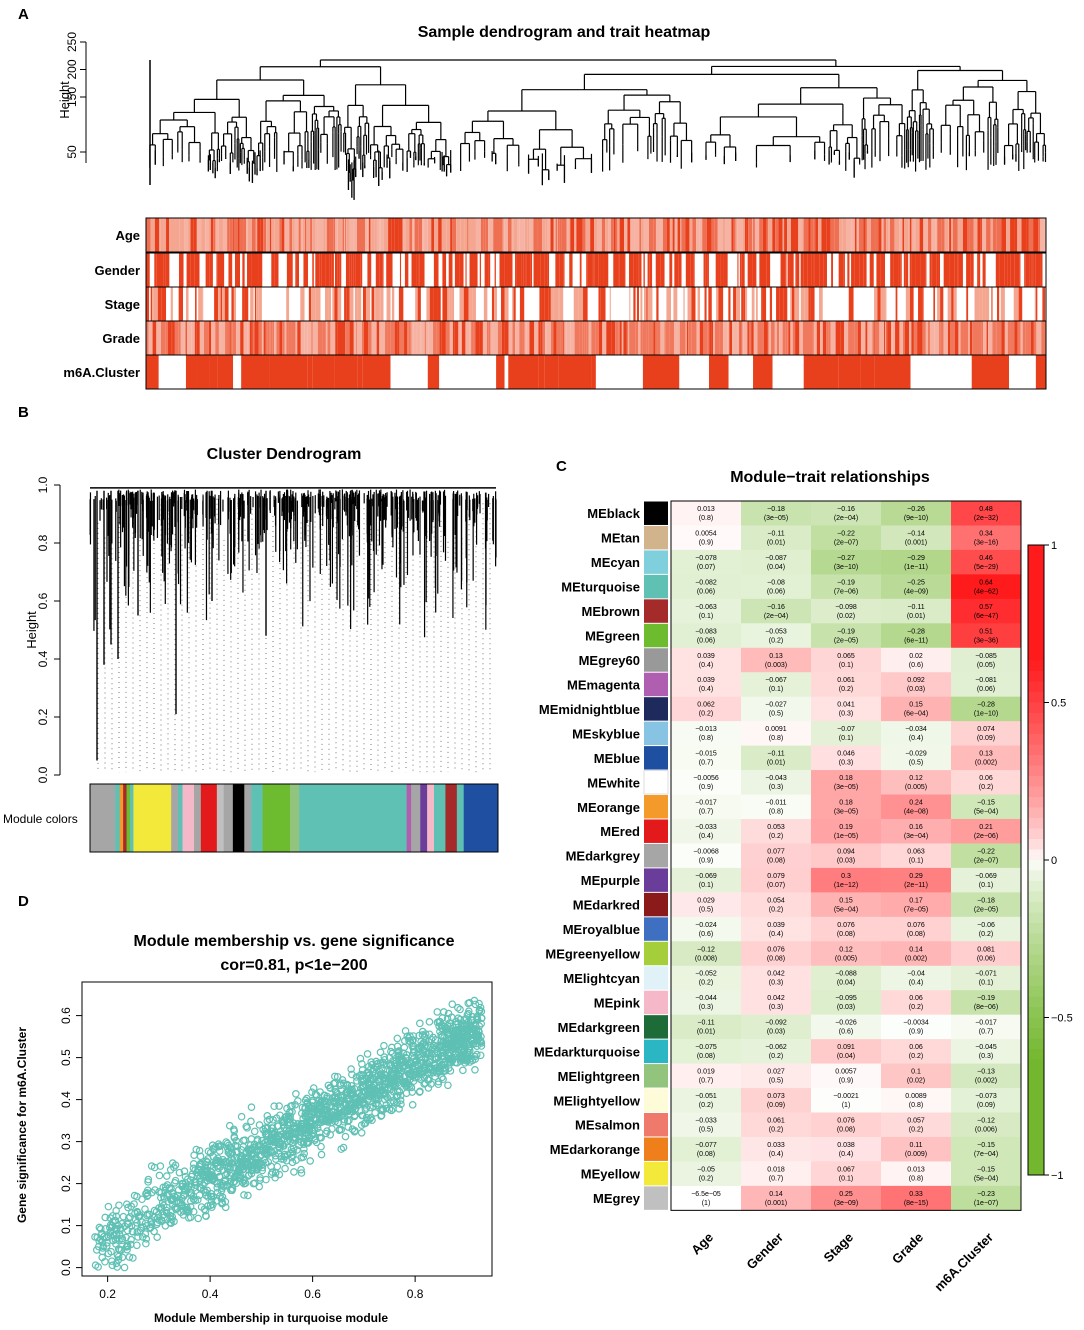  I want to click on panel-d-axes: 0.2 0.4 0.6 0.80.00.10.20.30.40.50.6, so click(276, 1141).